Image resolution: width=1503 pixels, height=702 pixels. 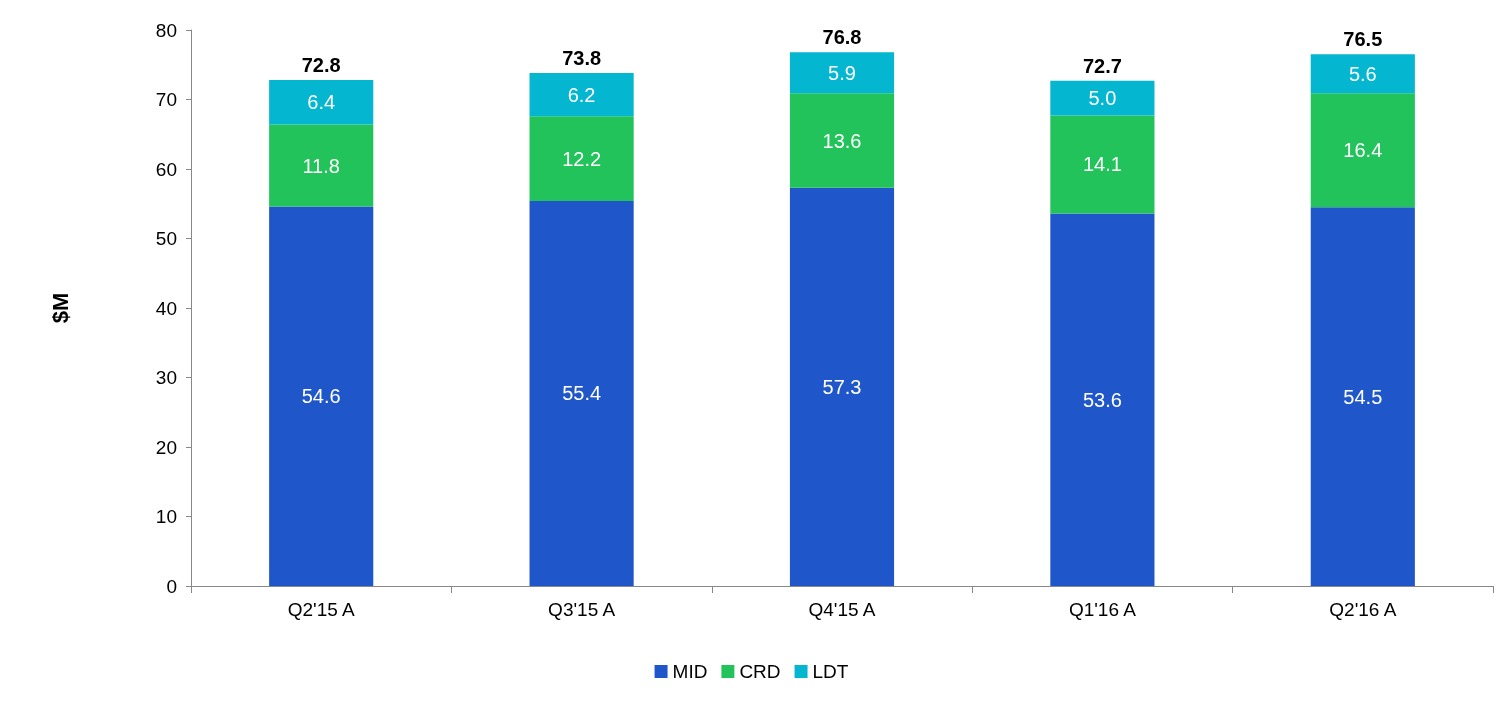 I want to click on data-label: 11.8, so click(x=321, y=165).